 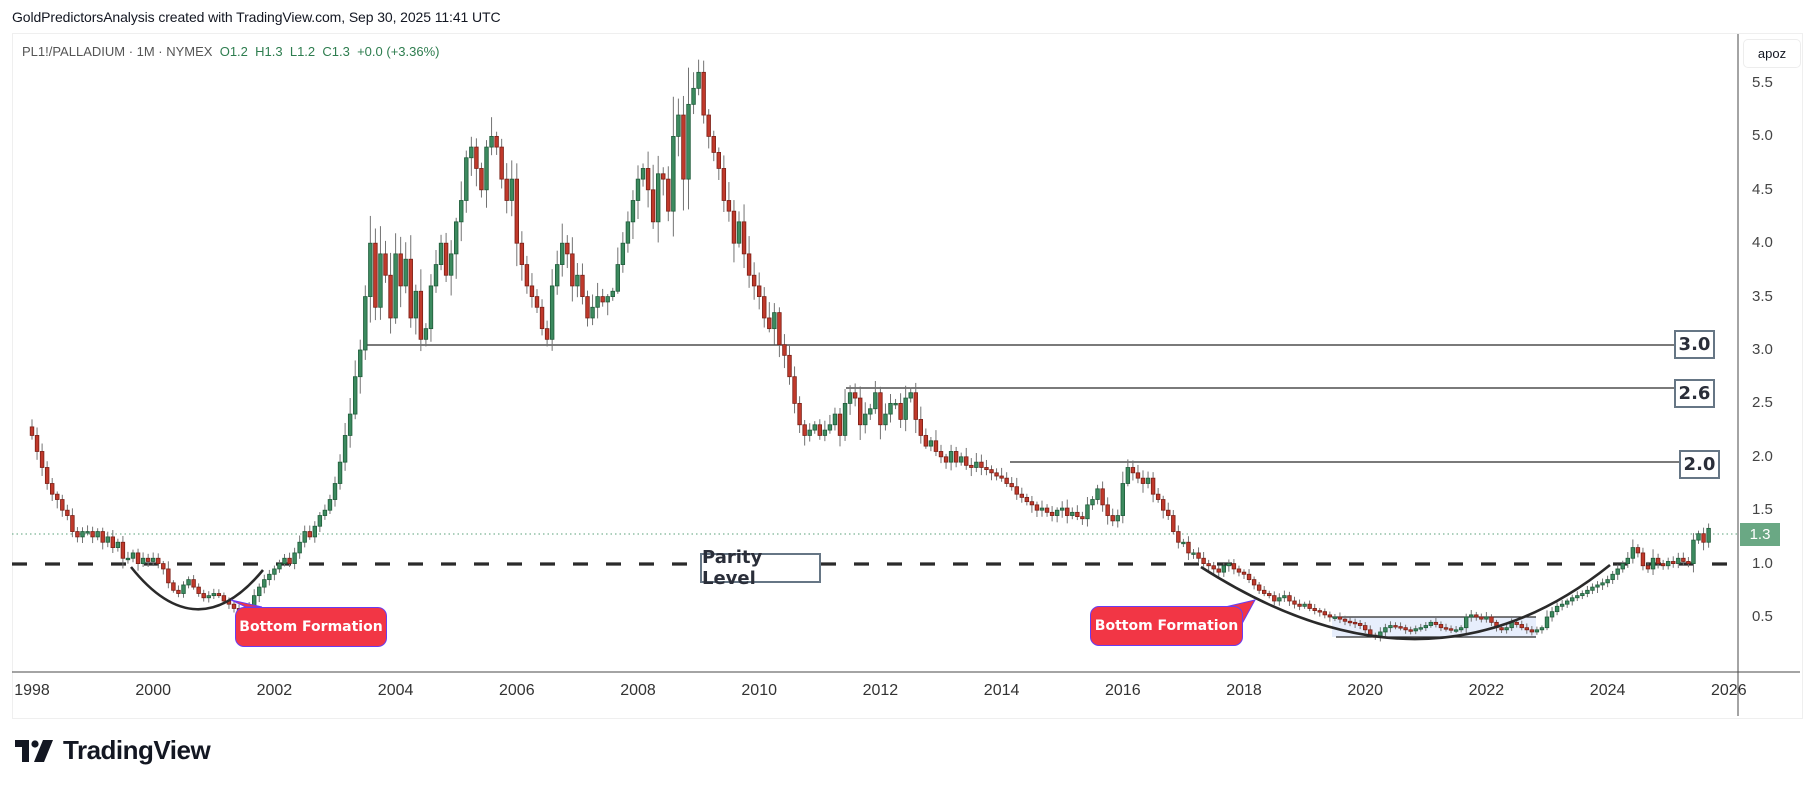 I want to click on price-axis-label: 1.5, so click(x=1762, y=510).